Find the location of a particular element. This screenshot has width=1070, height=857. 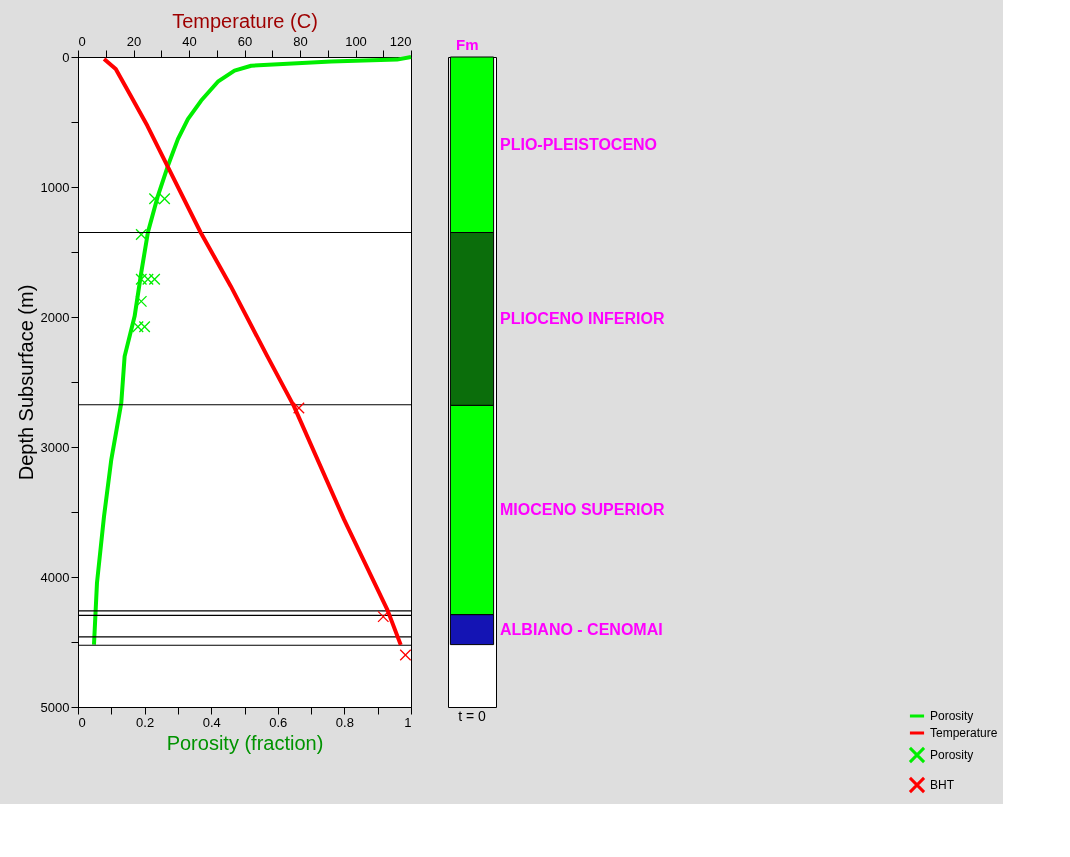

x-tick-label: t = 0 is located at coordinates (472, 715).